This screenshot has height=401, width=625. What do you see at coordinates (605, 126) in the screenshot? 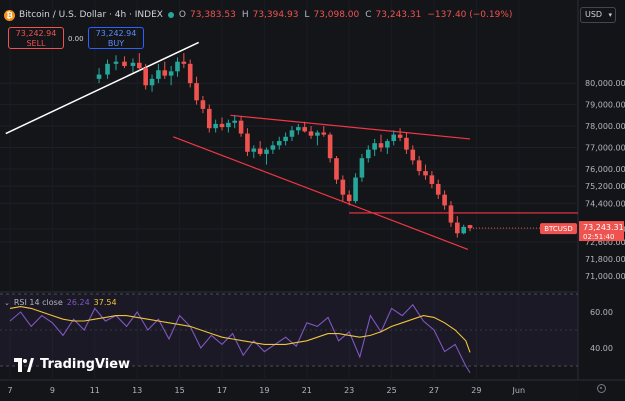
I see `y-tick-label: 78,000.00` at bounding box center [605, 126].